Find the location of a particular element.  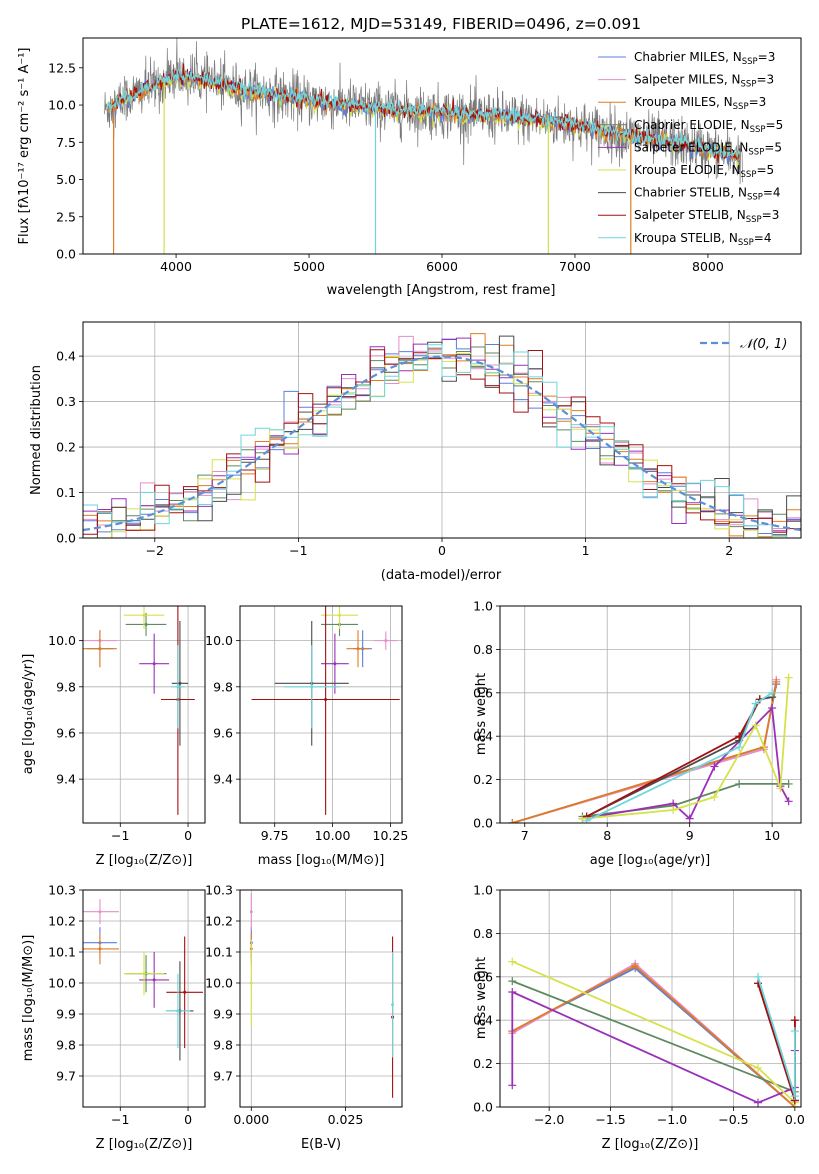

x-tick-label: 9.75 is located at coordinates (275, 835).